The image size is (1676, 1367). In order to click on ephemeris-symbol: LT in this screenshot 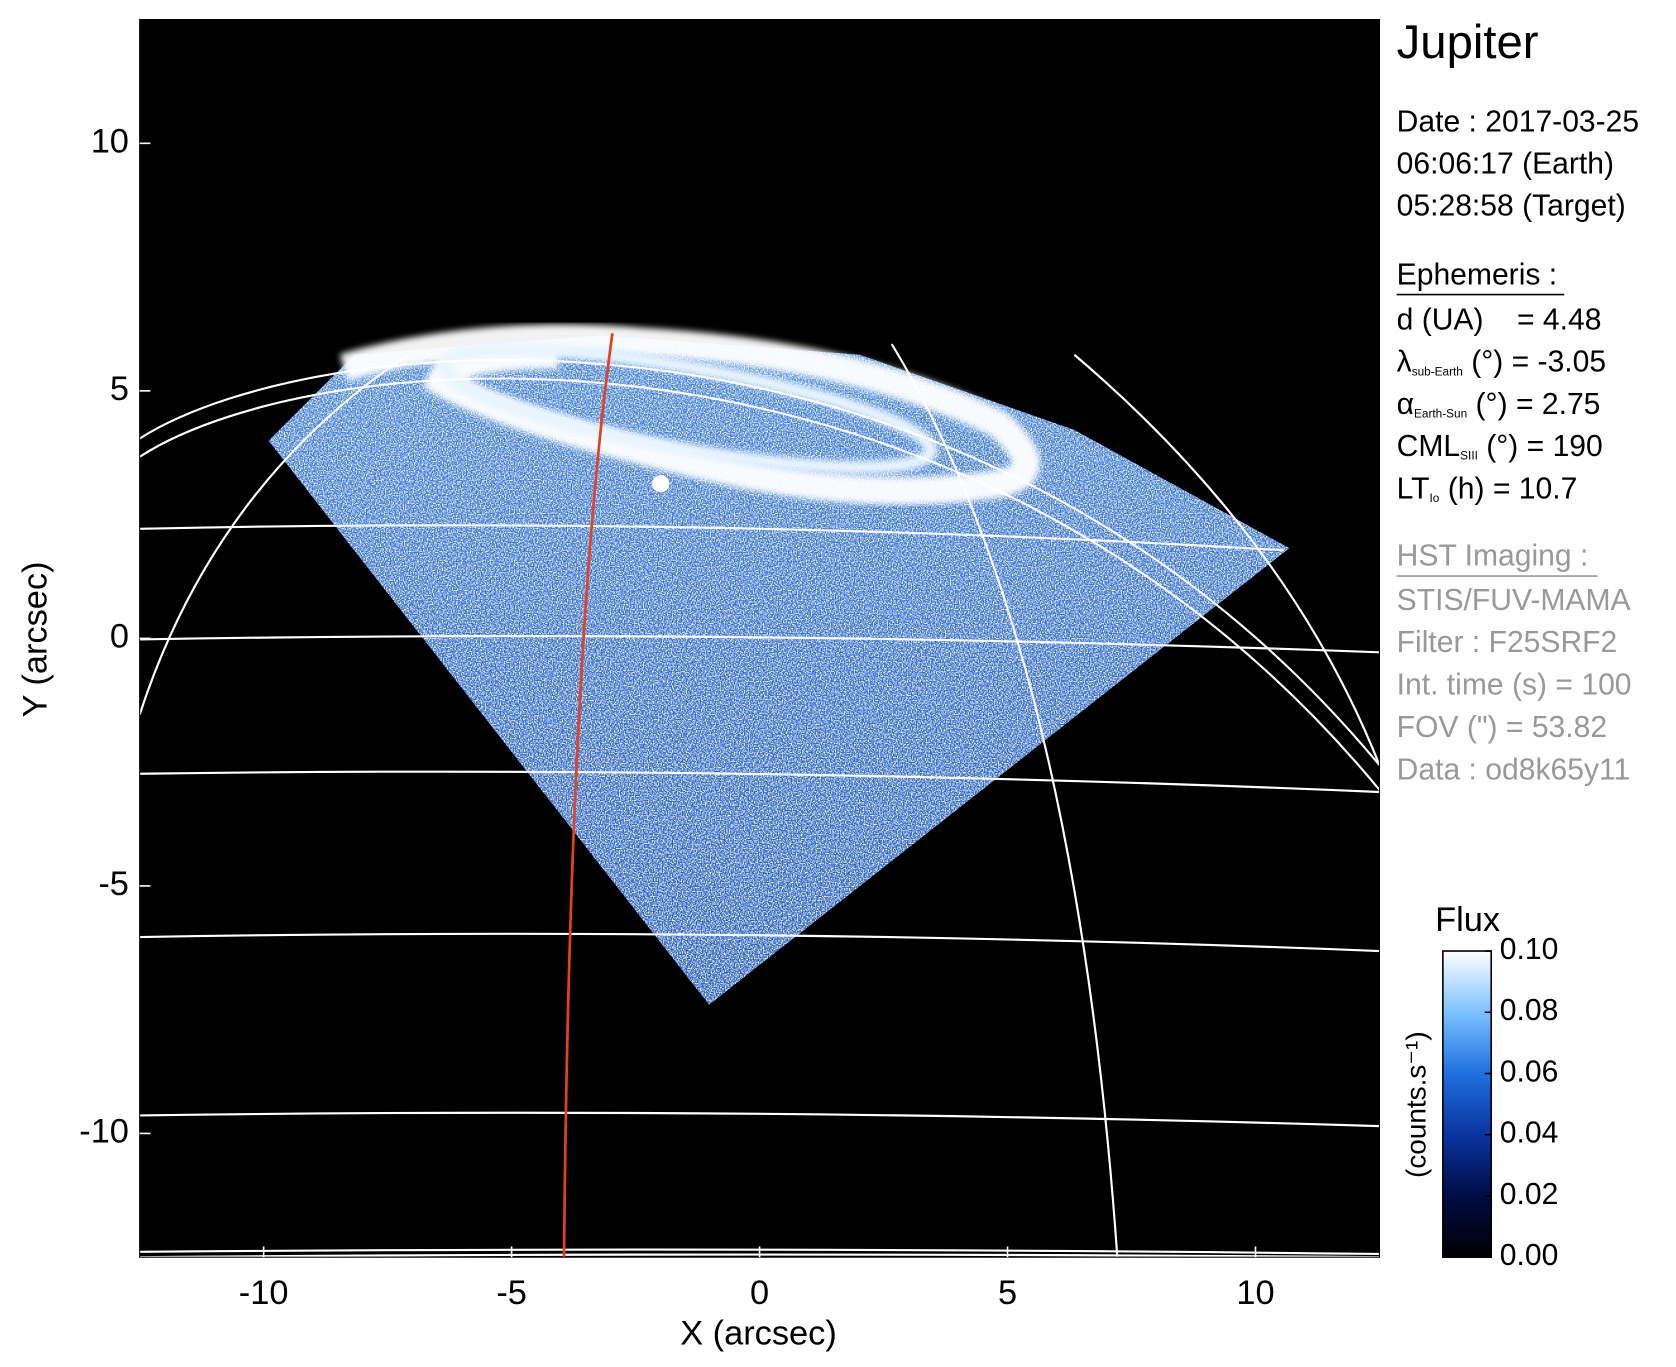, I will do `click(1413, 488)`.